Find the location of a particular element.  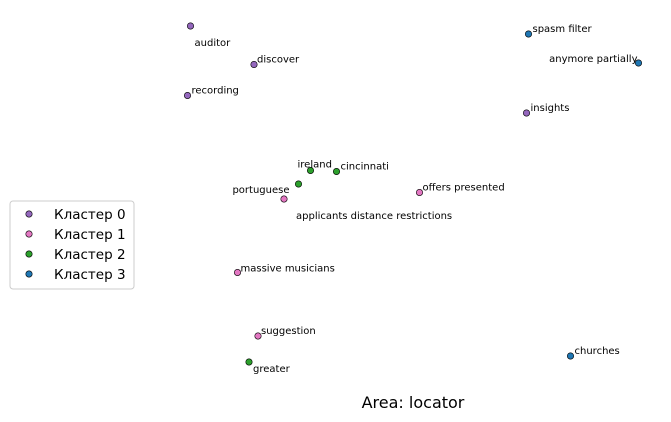

point-label: suggestion is located at coordinates (288, 331).